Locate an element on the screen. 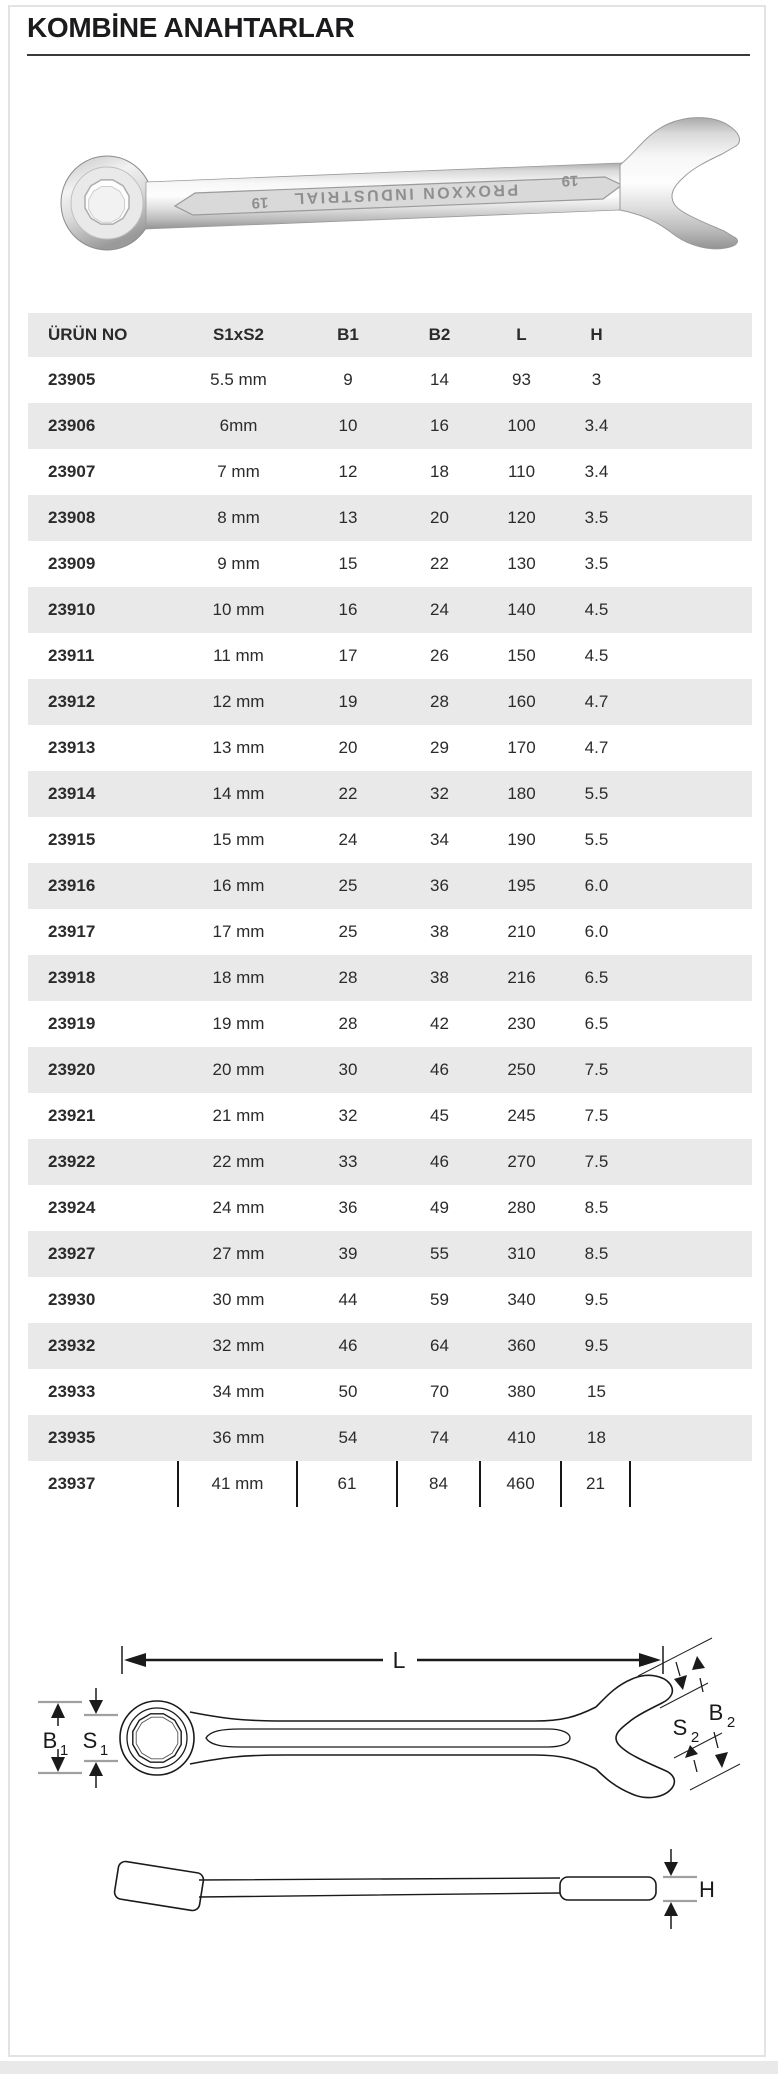 The height and width of the screenshot is (2074, 778). table-cell: 23911 is located at coordinates (71, 655).